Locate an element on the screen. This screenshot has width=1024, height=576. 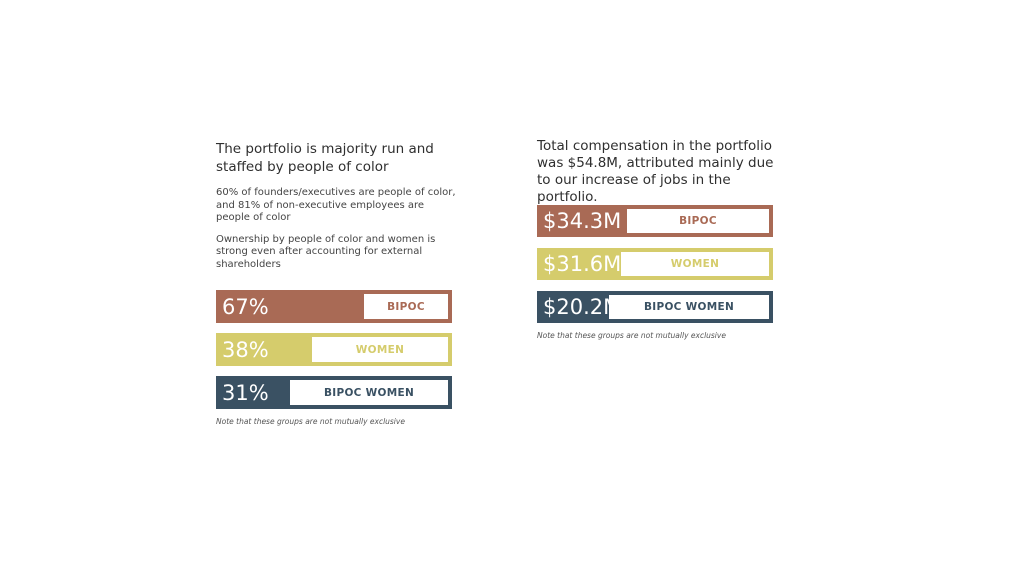
left-bar-label-bipoc-women: BIPOC WOMEN is located at coordinates (369, 392).